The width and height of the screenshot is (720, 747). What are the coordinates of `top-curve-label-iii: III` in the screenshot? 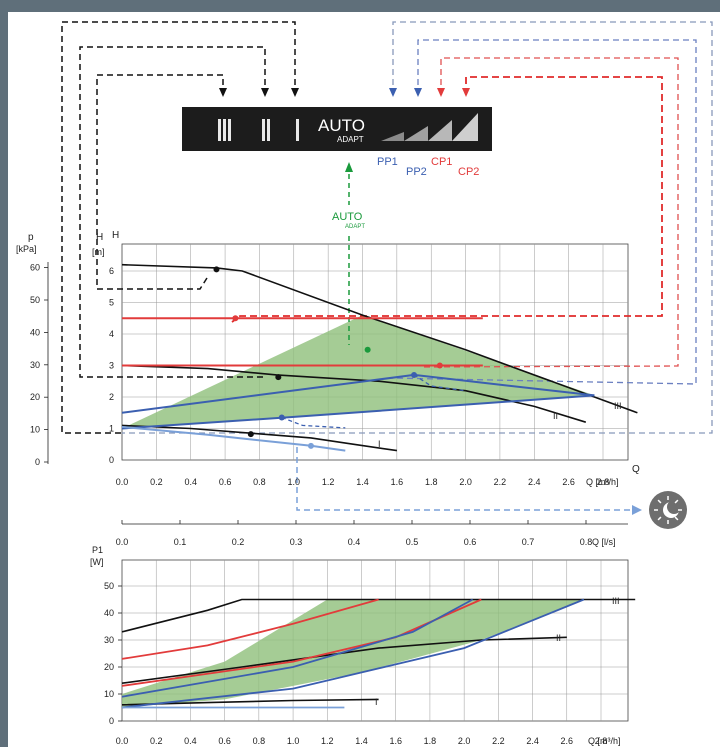 It's located at (618, 406).